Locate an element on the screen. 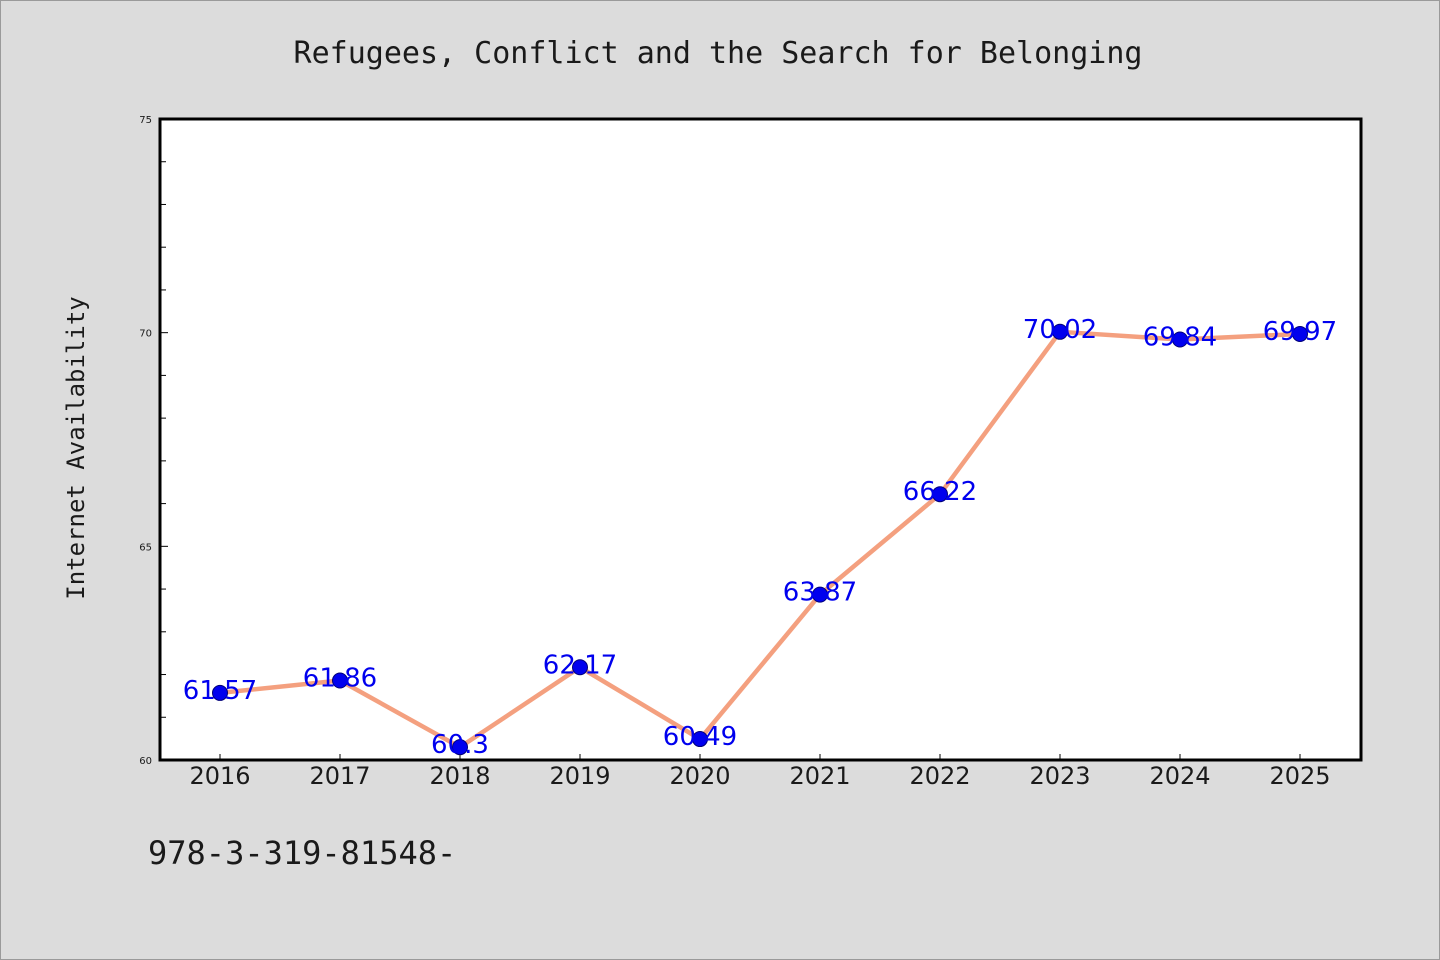 The image size is (1440, 960). x-tick-label: 2021 is located at coordinates (819, 776).